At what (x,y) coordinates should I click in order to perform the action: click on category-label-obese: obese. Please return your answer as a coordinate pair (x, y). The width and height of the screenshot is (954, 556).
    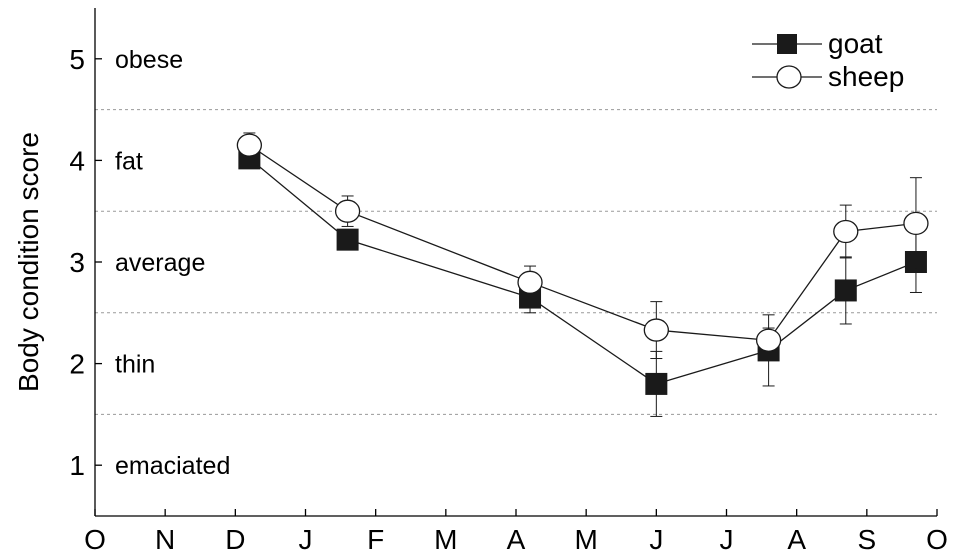
    Looking at the image, I should click on (149, 60).